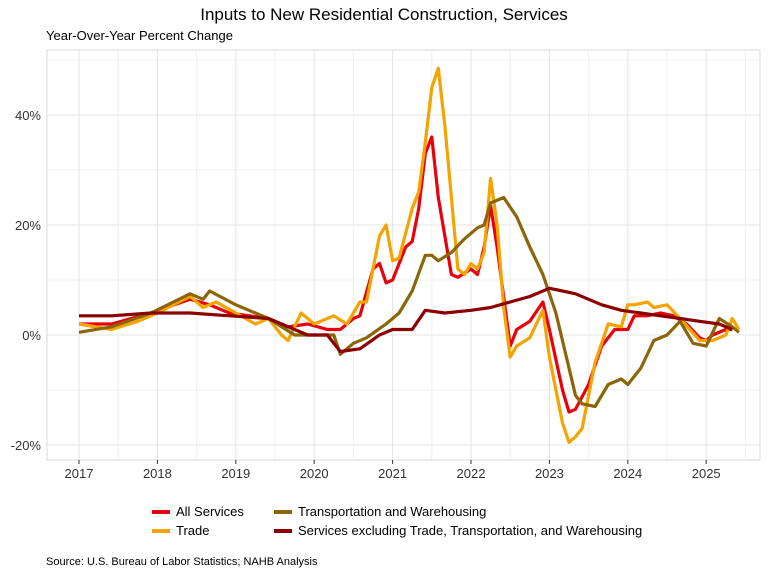 The image size is (768, 576). Describe the element at coordinates (406, 320) in the screenshot. I see `series-line-services-excluding` at that location.